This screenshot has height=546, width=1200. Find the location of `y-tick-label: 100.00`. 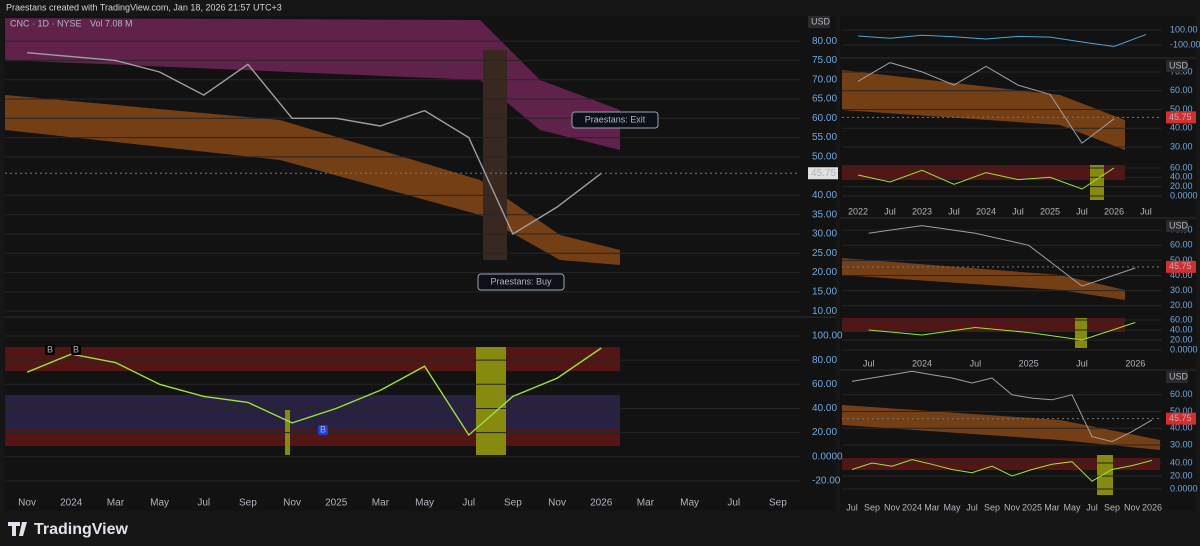

y-tick-label: 100.00 is located at coordinates (827, 336).